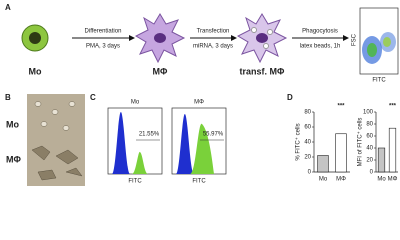 The height and width of the screenshot is (240, 400). Describe the element at coordinates (213, 32) in the screenshot. I see `arrow-text: Transfection` at that location.